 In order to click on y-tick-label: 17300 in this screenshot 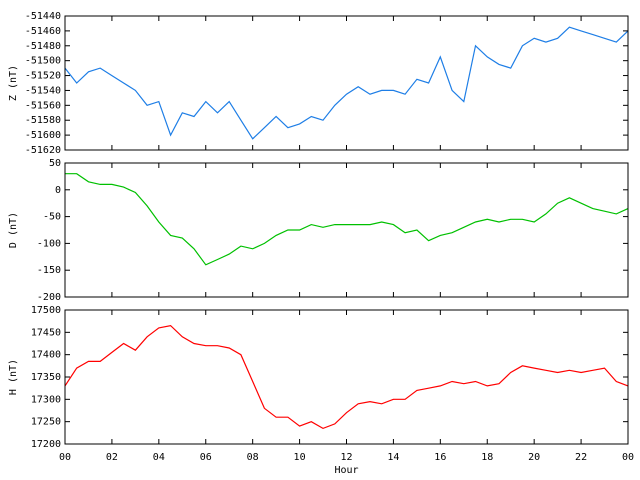, I will do `click(46, 399)`.